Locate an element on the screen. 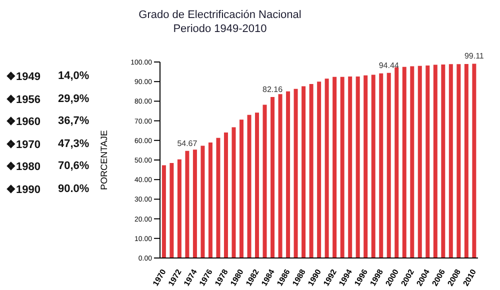 The height and width of the screenshot is (290, 500). text: ❖1990 90.0% is located at coordinates (48, 189).